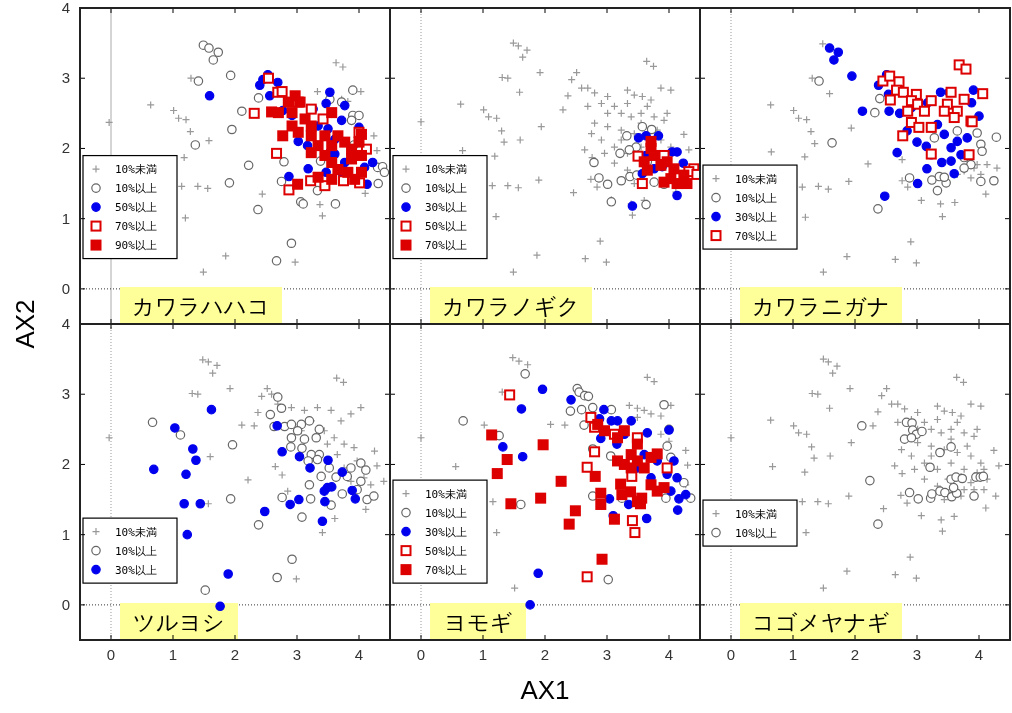 This screenshot has width=1012, height=713. Describe the element at coordinates (136, 246) in the screenshot. I see `legend-label: 90%以上` at that location.